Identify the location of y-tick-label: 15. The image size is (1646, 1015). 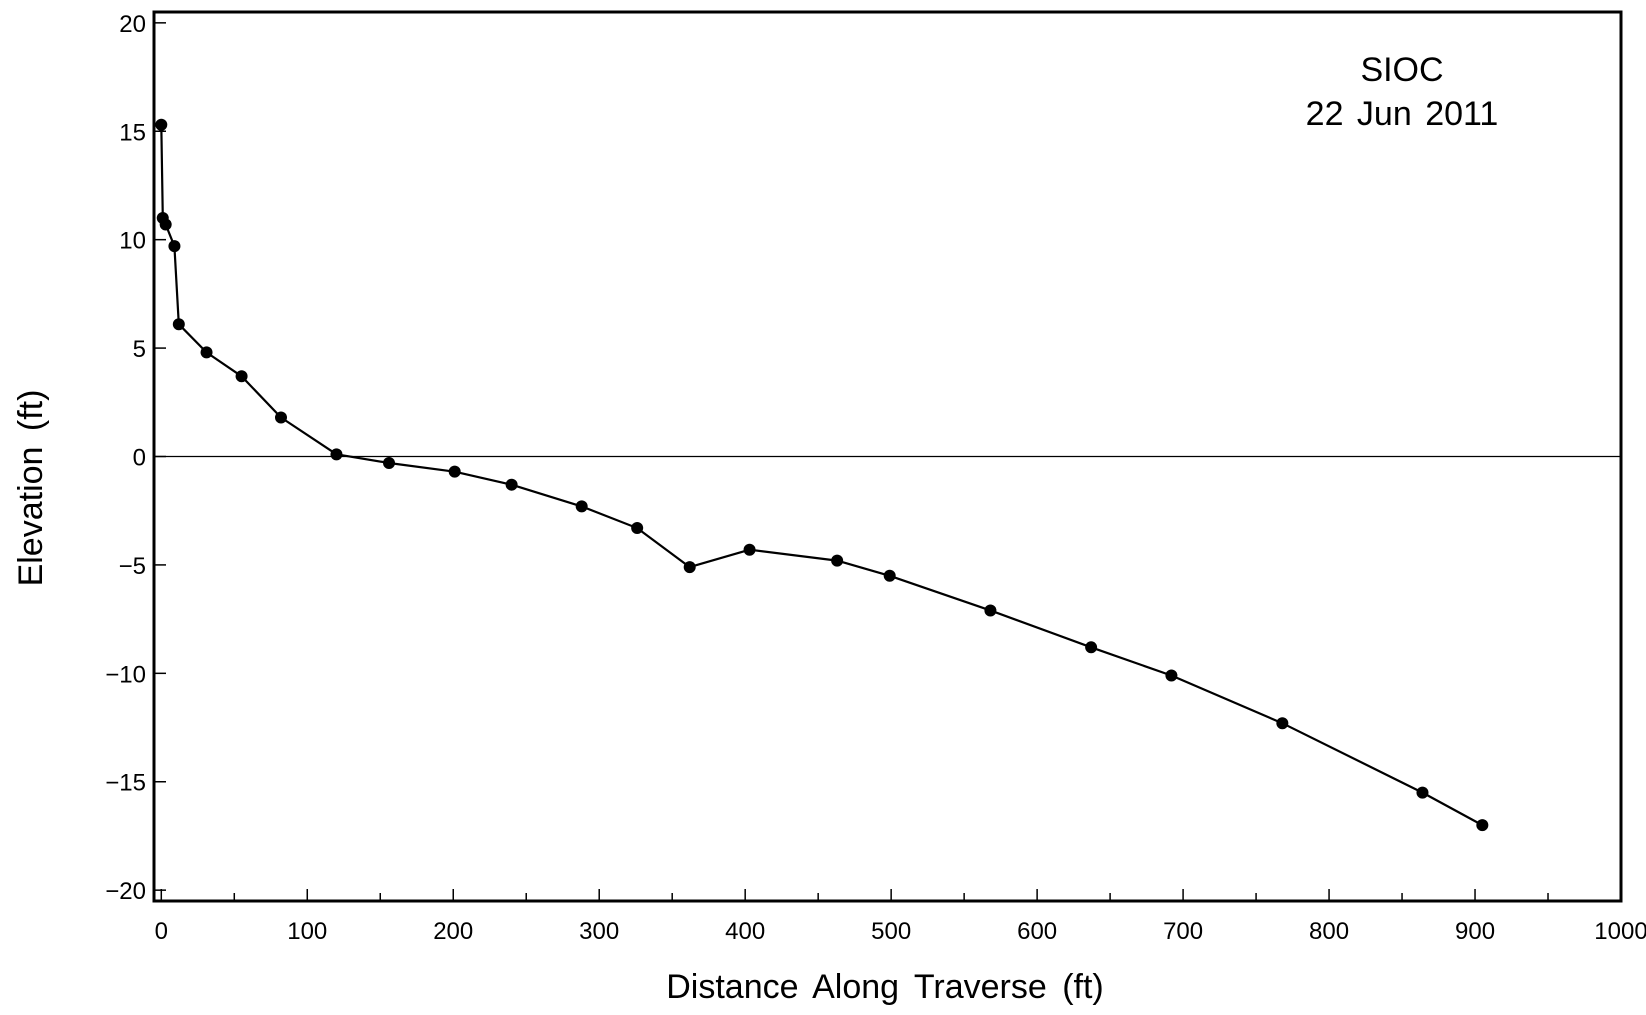
(132, 132).